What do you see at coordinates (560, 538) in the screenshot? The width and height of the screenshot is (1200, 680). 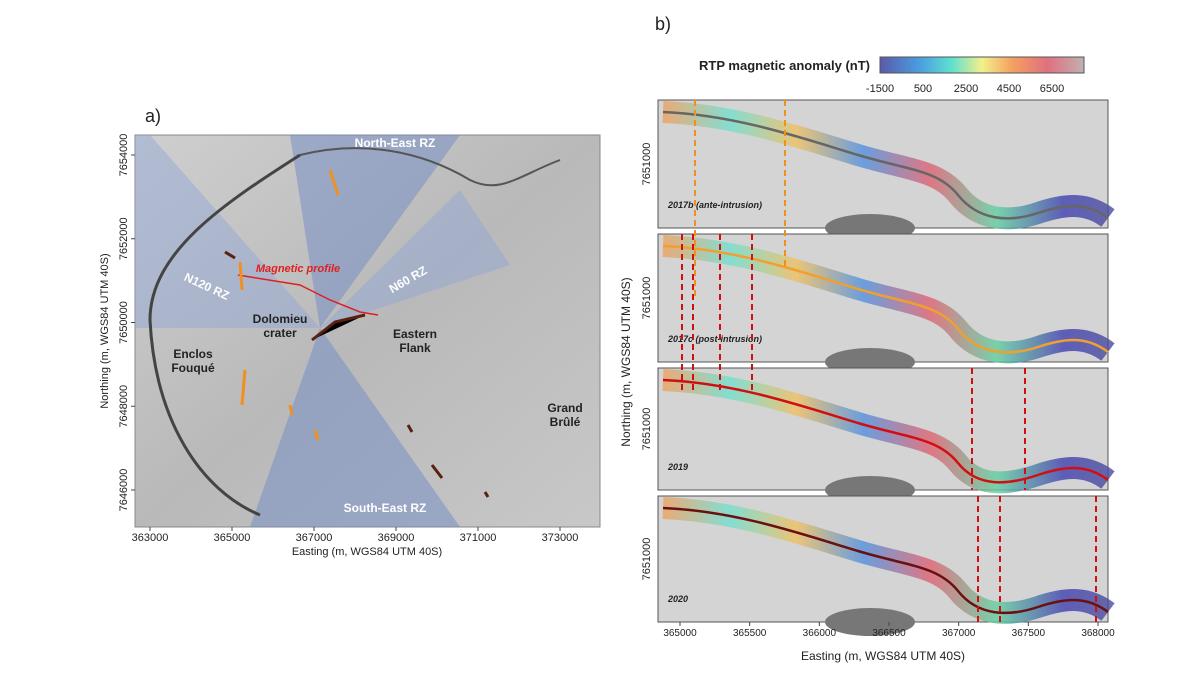 I see `x-tick-label: 373000` at bounding box center [560, 538].